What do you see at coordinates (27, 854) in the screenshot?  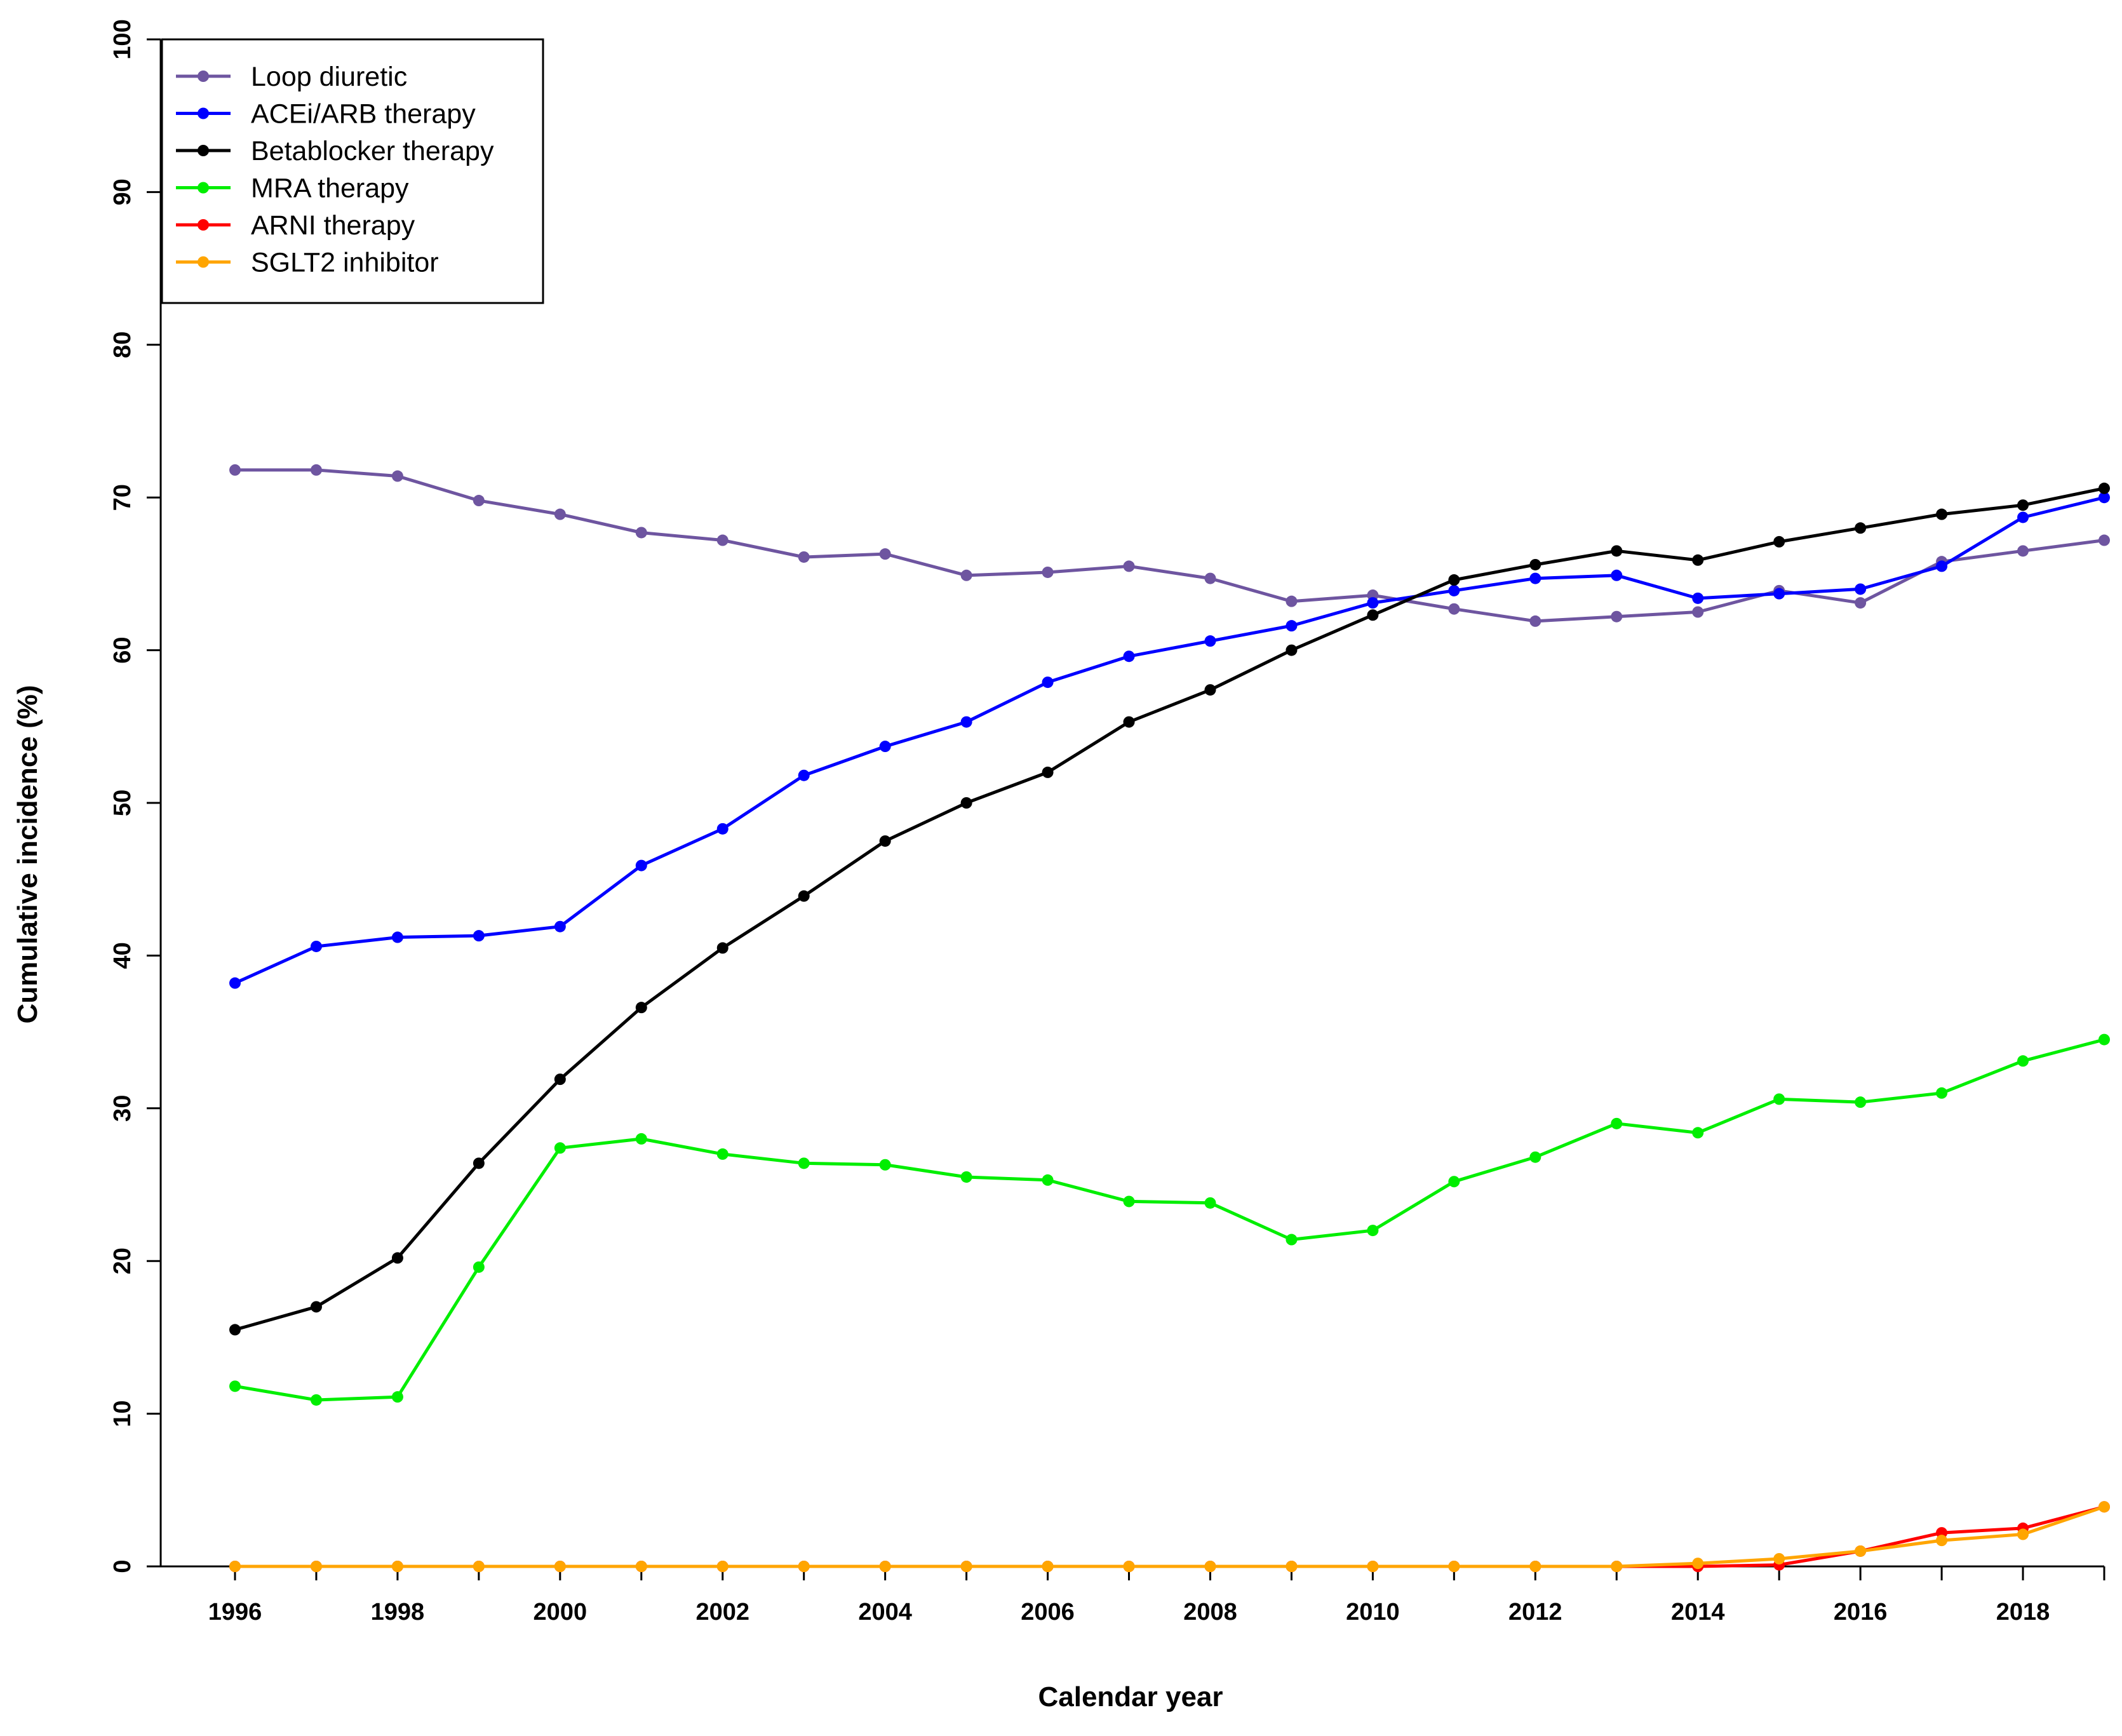 I see `y-axis-title: Cumulative incidence (%)` at bounding box center [27, 854].